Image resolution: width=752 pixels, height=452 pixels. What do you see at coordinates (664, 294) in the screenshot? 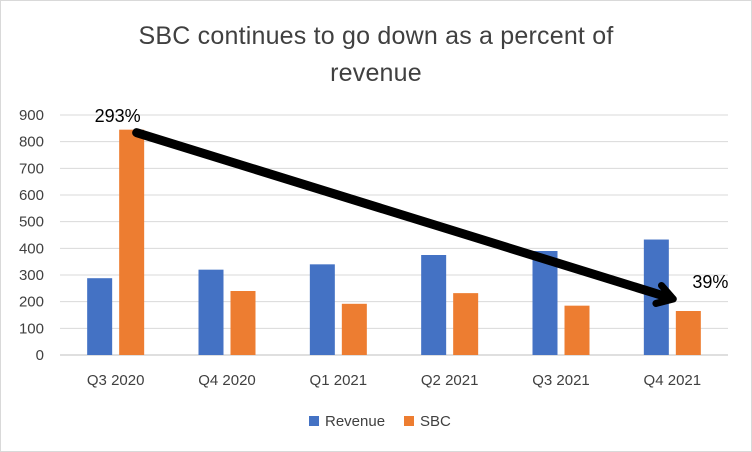
I see `arrow-head` at bounding box center [664, 294].